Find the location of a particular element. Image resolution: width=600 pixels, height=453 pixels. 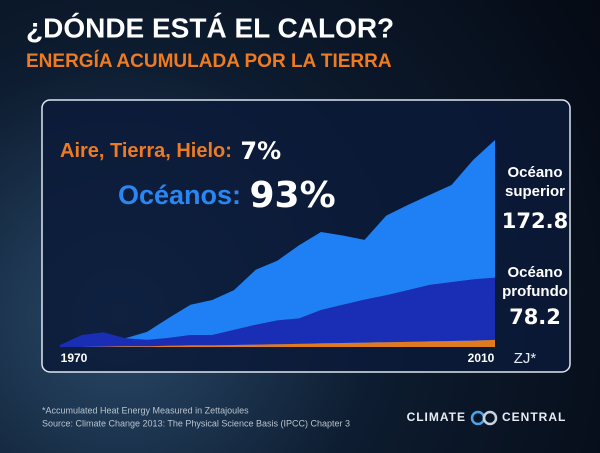

chart-subtitle: ENERGÍA ACUMULADA POR LA TIERRA is located at coordinates (209, 61).